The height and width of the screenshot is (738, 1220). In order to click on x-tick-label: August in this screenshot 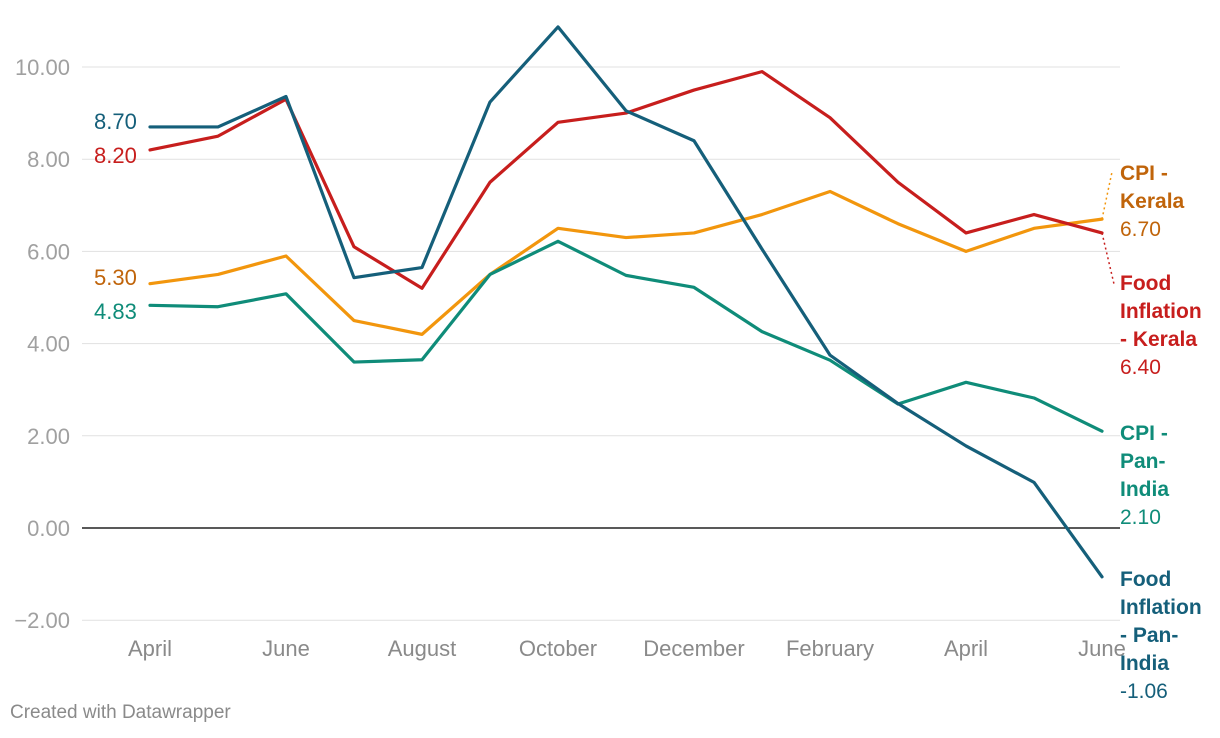, I will do `click(422, 648)`.